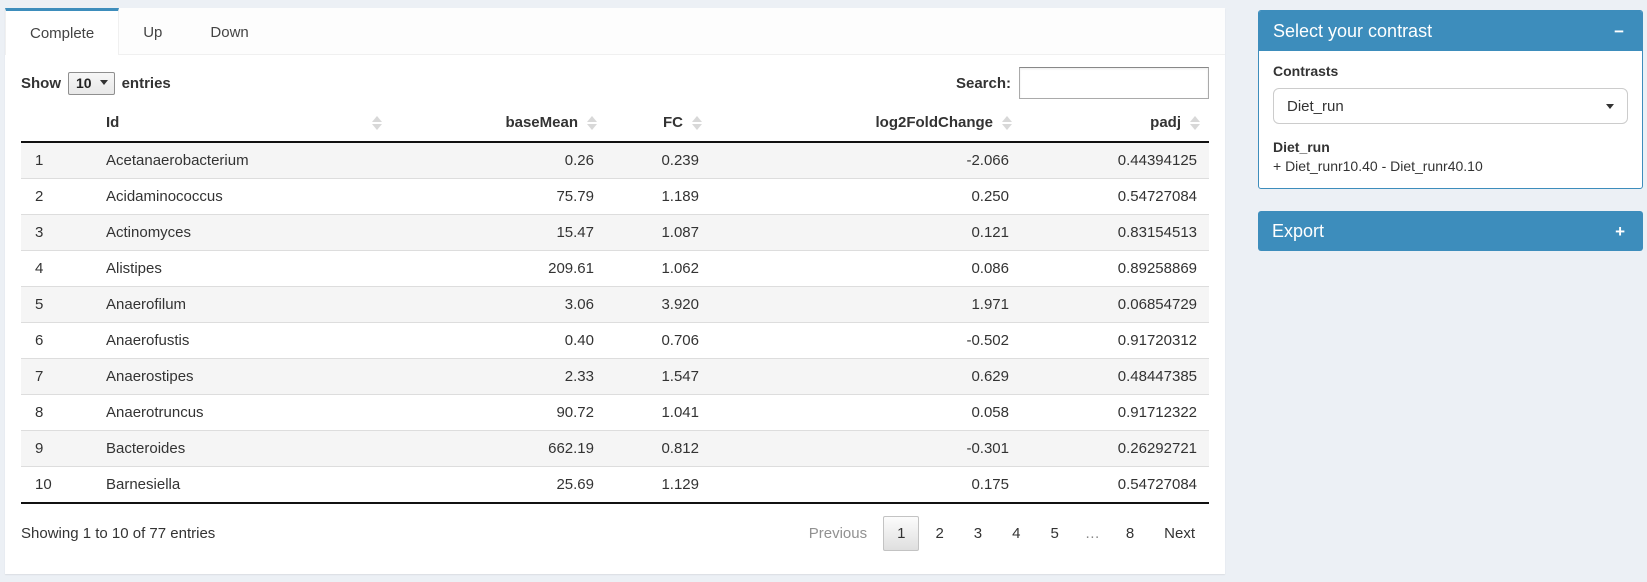 The height and width of the screenshot is (582, 1647). Describe the element at coordinates (498, 448) in the screenshot. I see `cell-baseMean: 662.19` at that location.